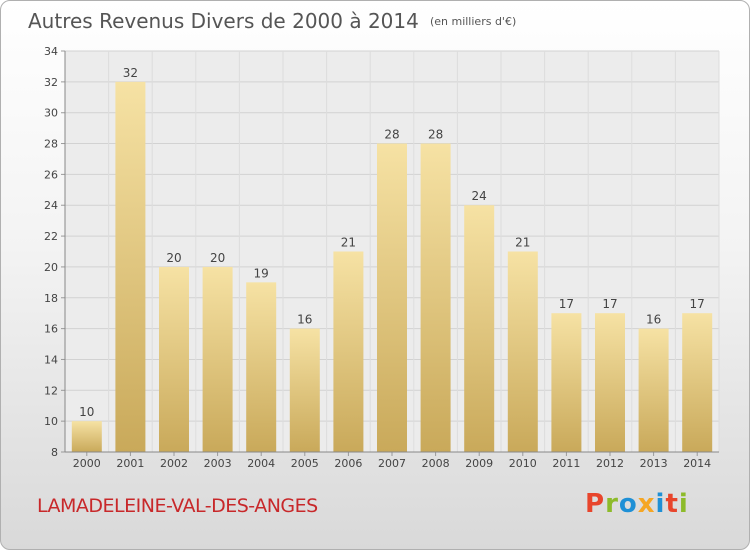  What do you see at coordinates (672, 504) in the screenshot?
I see `logo-letter: t` at bounding box center [672, 504].